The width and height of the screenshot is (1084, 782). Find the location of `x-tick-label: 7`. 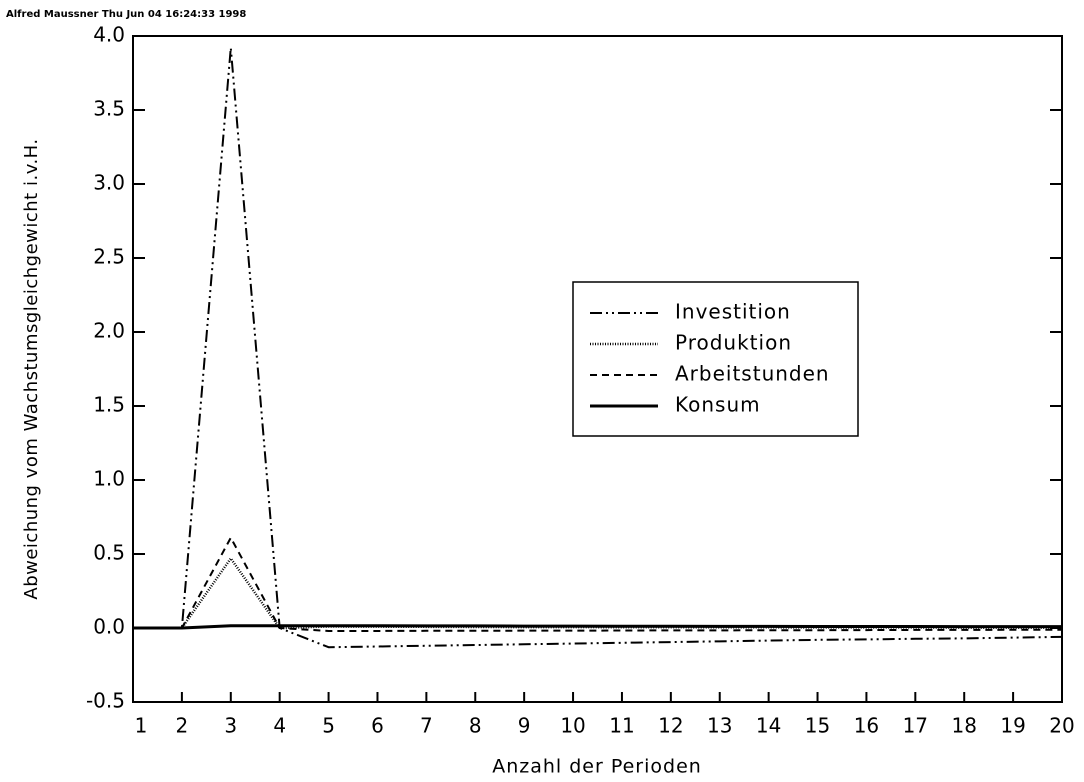

x-tick-label: 7 is located at coordinates (426, 726).